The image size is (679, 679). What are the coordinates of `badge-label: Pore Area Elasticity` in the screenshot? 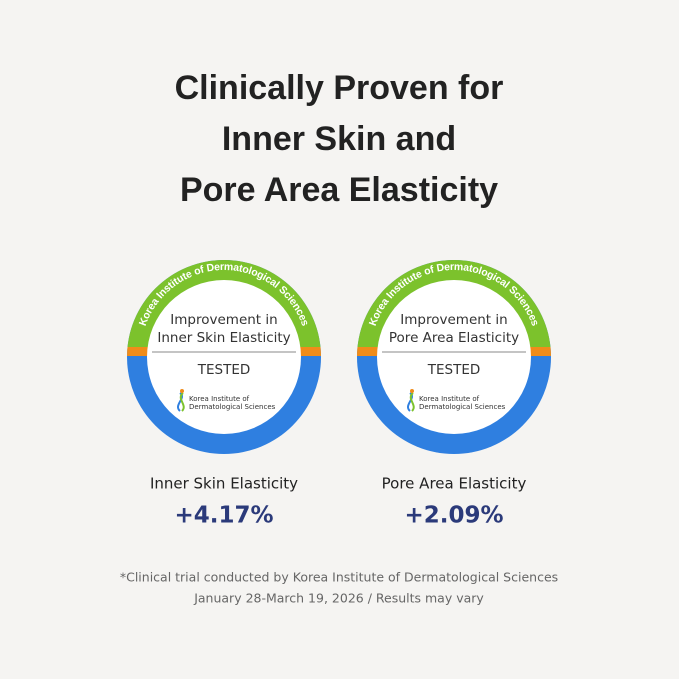 It's located at (454, 338).